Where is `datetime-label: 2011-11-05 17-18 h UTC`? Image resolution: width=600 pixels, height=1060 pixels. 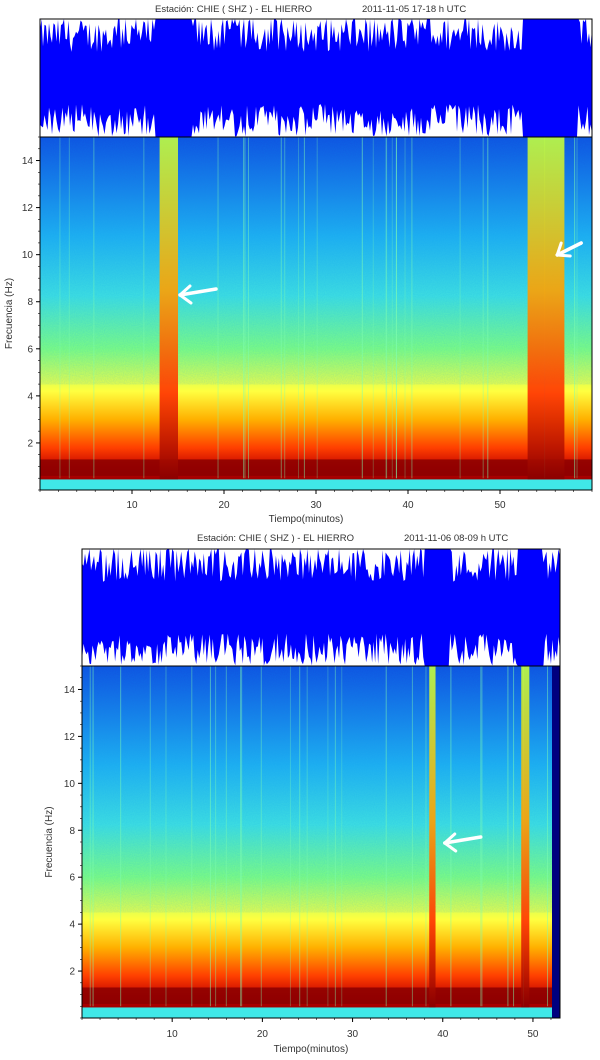
datetime-label: 2011-11-05 17-18 h UTC is located at coordinates (414, 9).